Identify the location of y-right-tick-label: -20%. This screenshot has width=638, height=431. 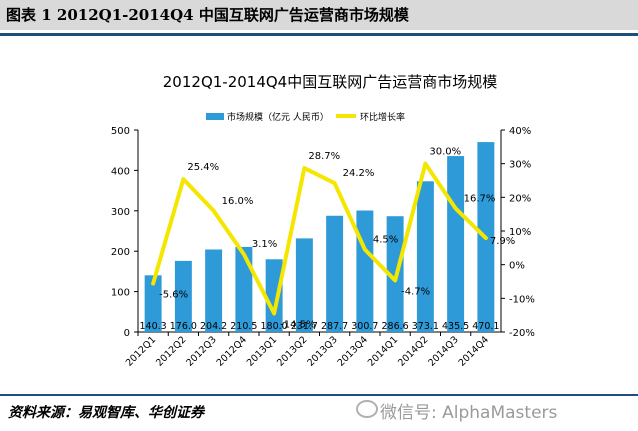
(522, 333).